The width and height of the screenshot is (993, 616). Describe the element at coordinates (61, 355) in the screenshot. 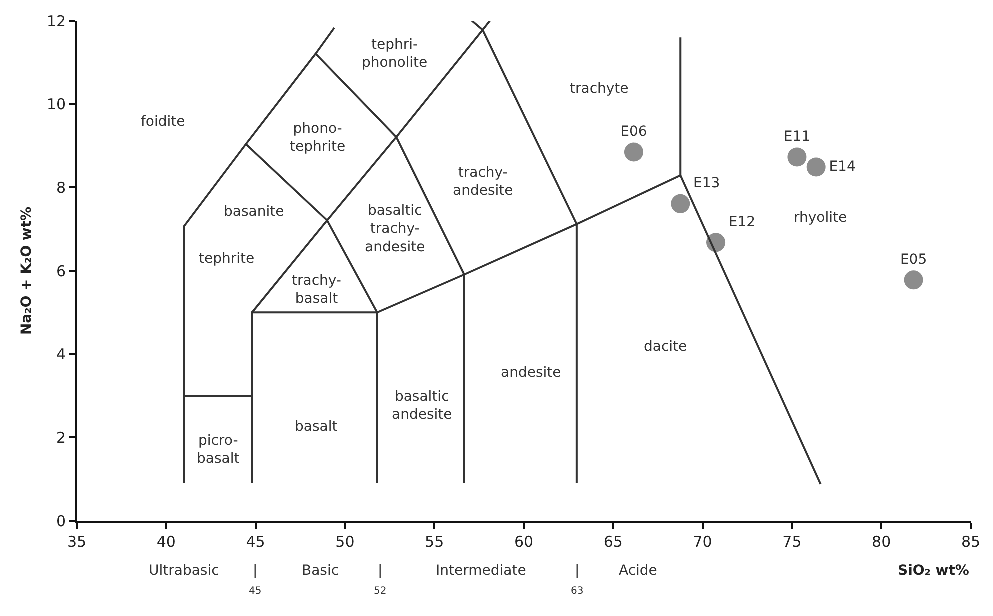

I see `y-tick-label: 4` at that location.